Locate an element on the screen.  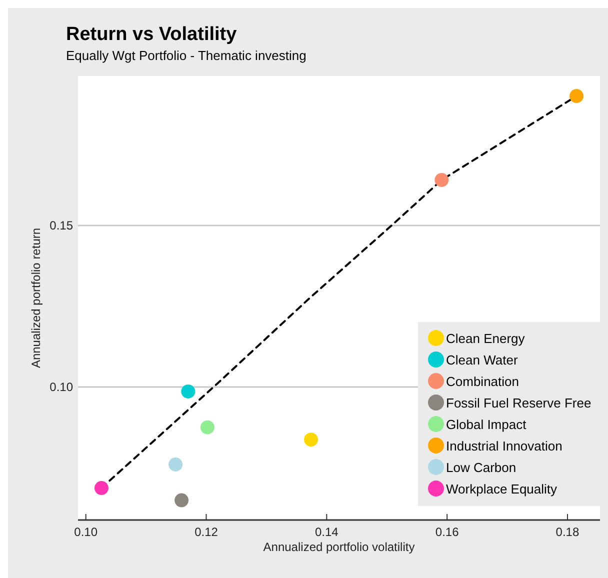
chart-subtitle: Equally Wgt Portfolio - Thematic investing is located at coordinates (186, 55).